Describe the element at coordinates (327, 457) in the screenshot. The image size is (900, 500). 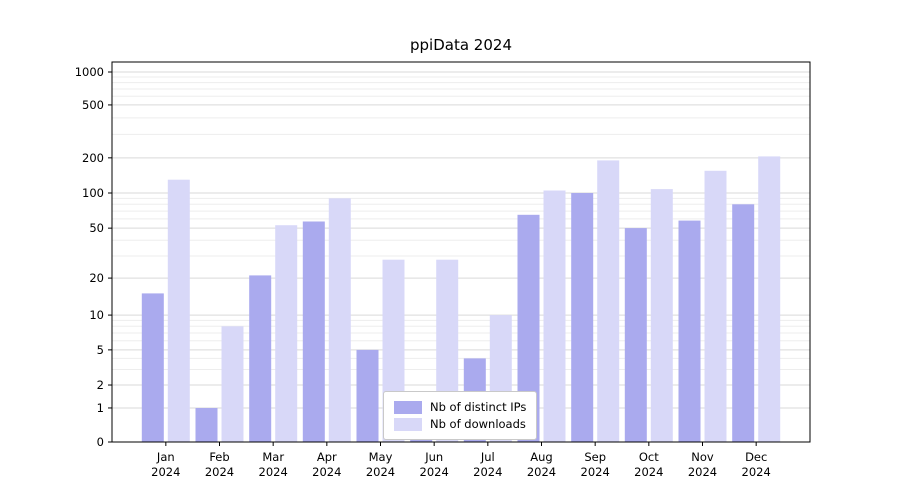
I see `x-tick-label-month: Apr` at that location.